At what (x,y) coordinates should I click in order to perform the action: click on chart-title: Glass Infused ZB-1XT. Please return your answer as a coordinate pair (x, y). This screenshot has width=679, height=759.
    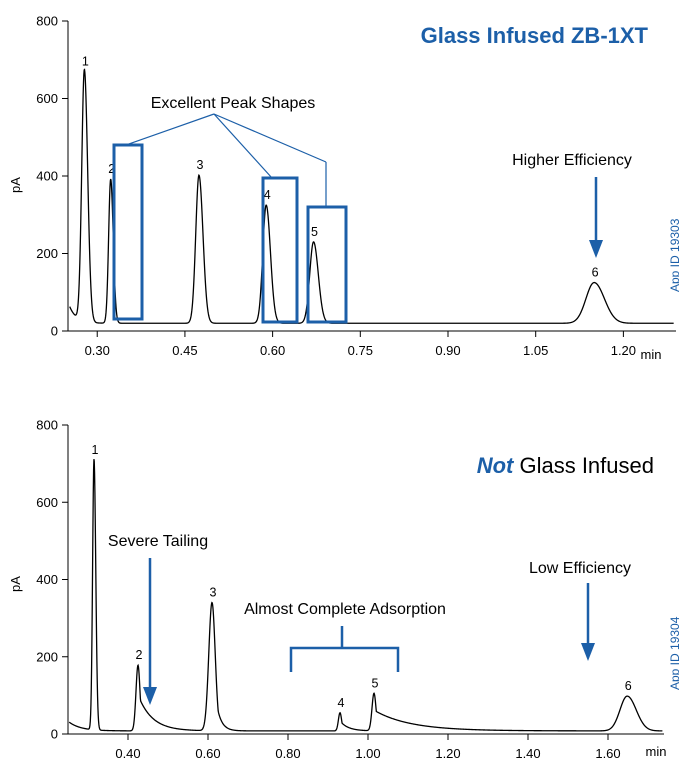
    Looking at the image, I should click on (535, 35).